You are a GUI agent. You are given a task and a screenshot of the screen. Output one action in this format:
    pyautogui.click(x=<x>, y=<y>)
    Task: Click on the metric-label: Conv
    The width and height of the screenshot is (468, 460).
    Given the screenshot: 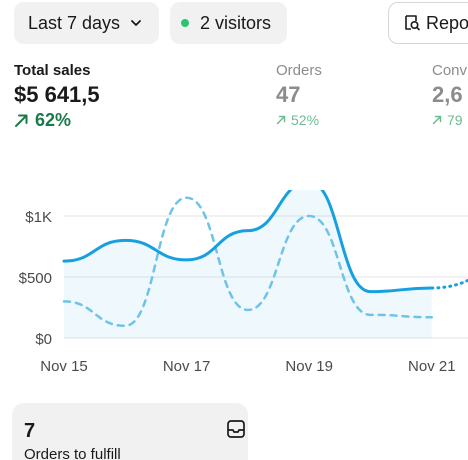 What is the action you would take?
    pyautogui.click(x=450, y=70)
    